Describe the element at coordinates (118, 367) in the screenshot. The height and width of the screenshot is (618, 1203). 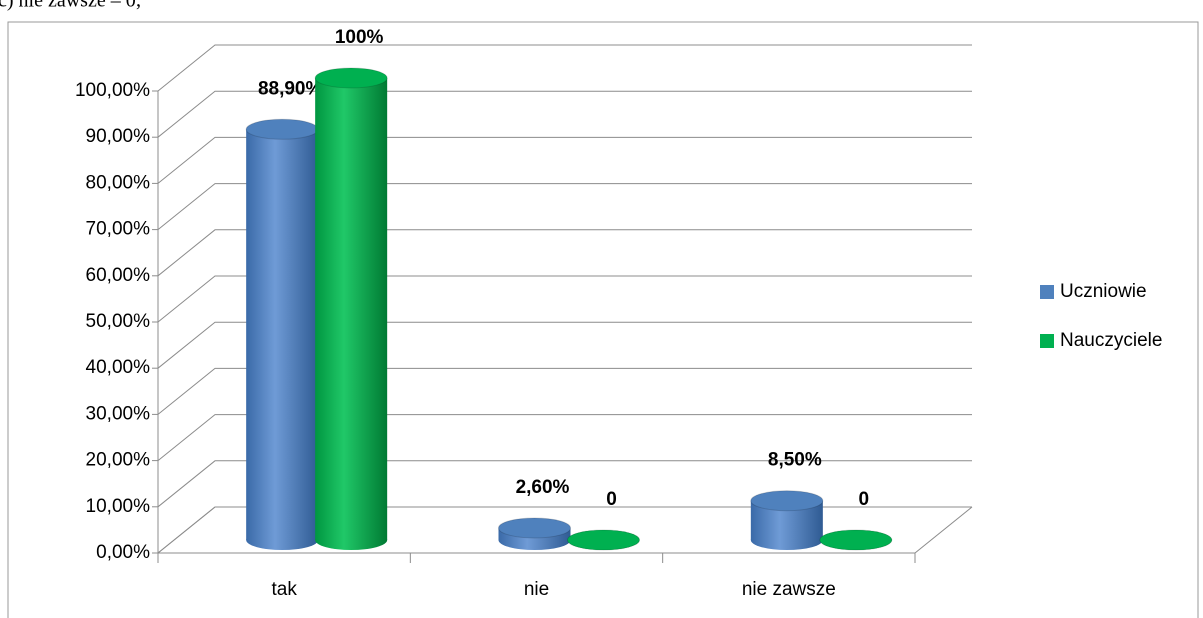
I see `y-tick-label: 40,00%` at that location.